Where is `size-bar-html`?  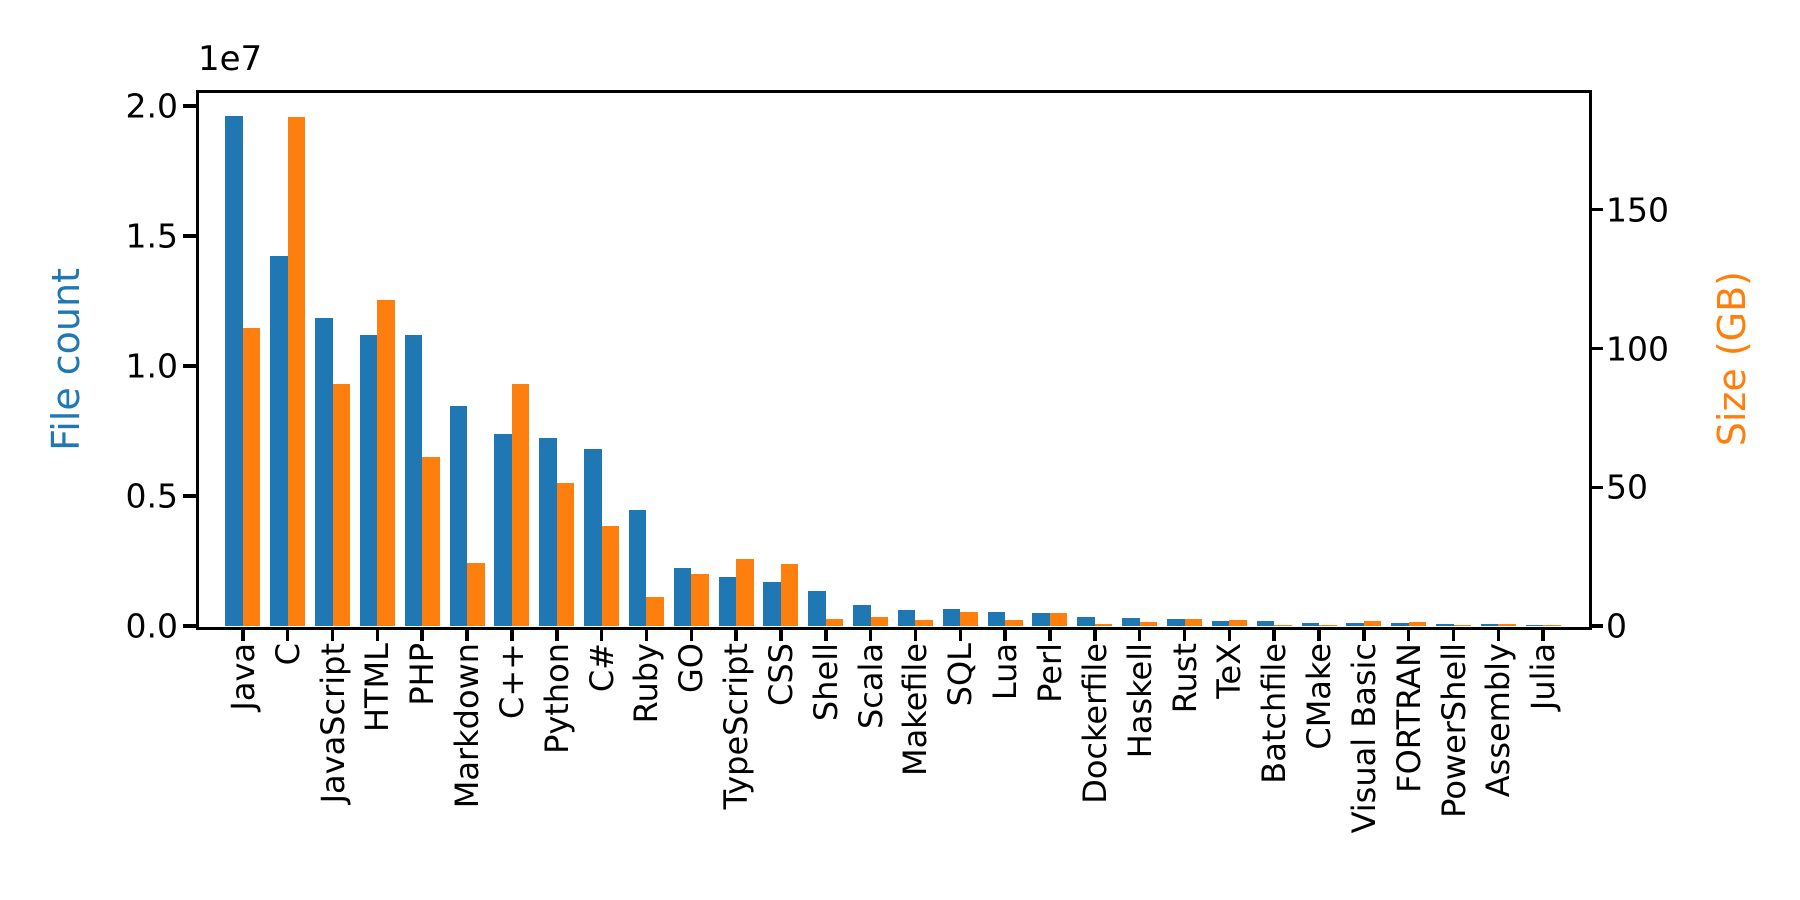 size-bar-html is located at coordinates (386, 462).